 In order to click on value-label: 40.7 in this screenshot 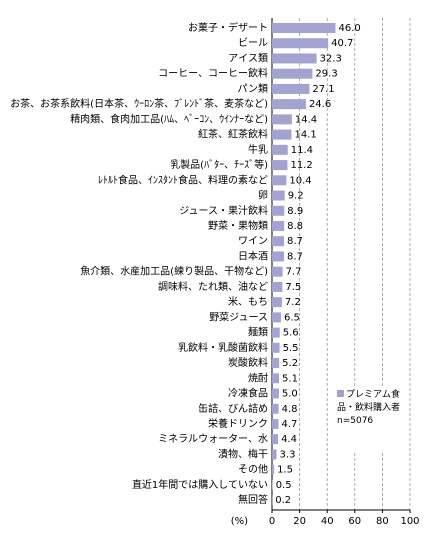, I will do `click(342, 43)`.